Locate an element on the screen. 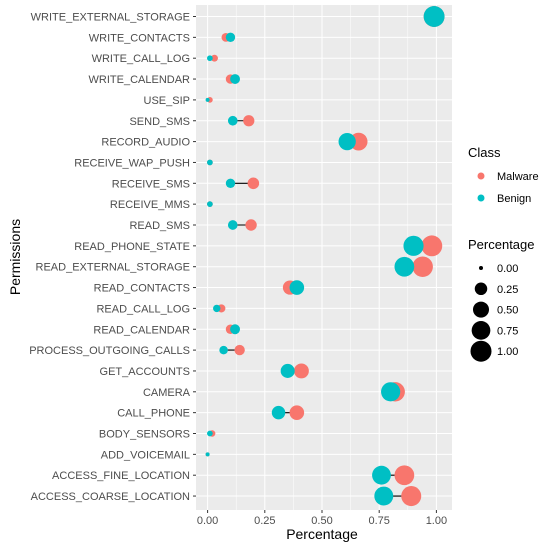 This screenshot has height=550, width=546. legend-class-title: Class is located at coordinates (484, 152).